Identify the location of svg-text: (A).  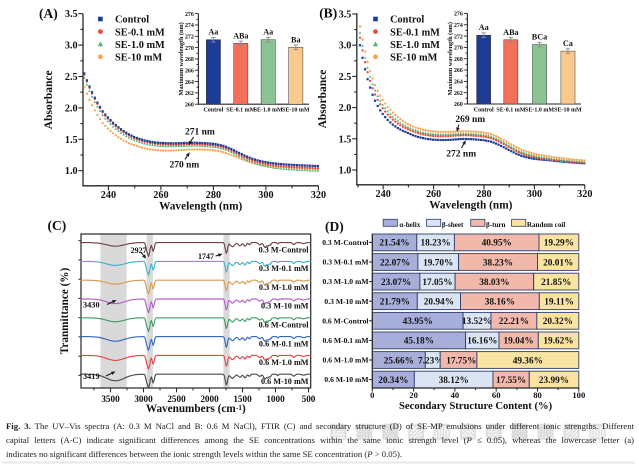
(48, 13).